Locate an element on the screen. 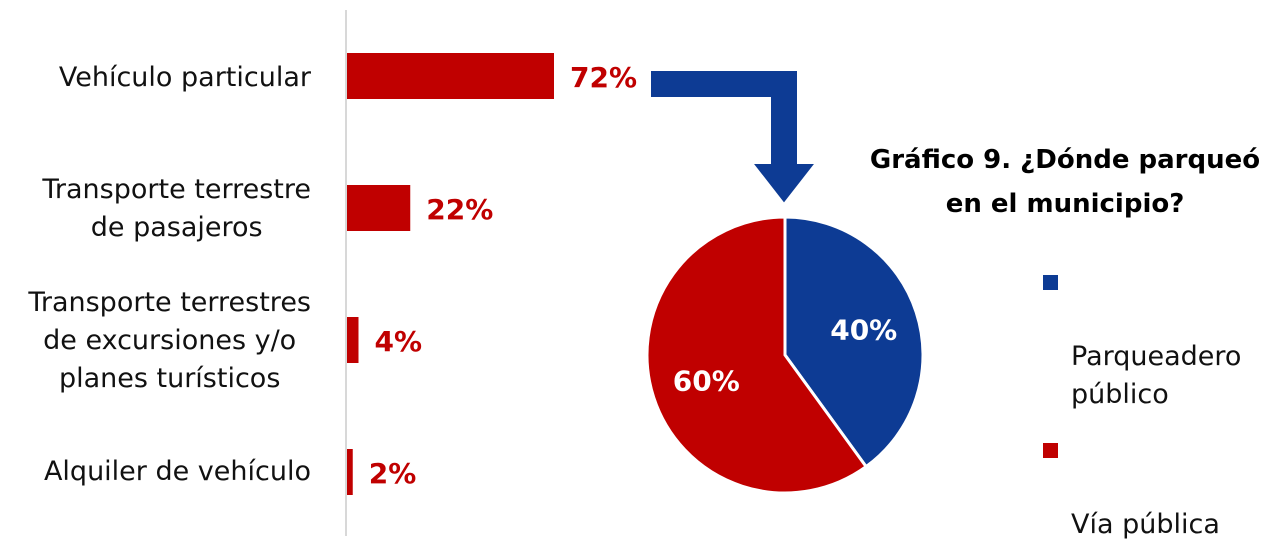  legend-item-0: Parqueadero público is located at coordinates (1142, 338).